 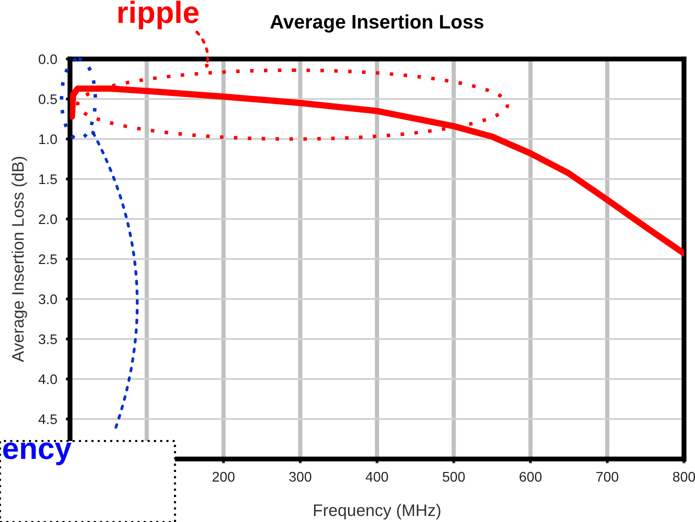 I want to click on y-tick-label: 1.5, so click(x=48, y=179).